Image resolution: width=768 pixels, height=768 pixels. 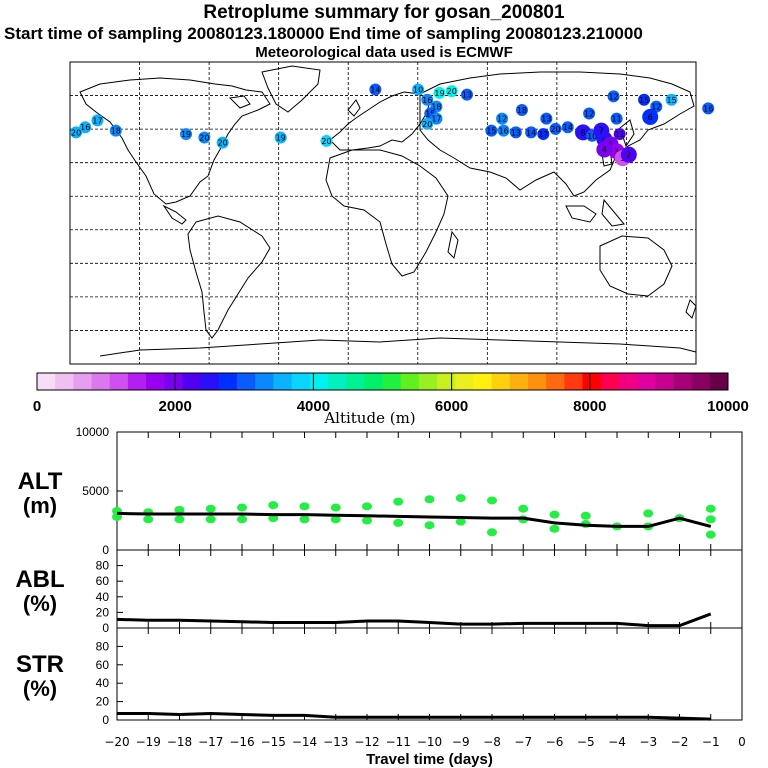 What do you see at coordinates (281, 138) in the screenshot?
I see `plume-marker-label: 19` at bounding box center [281, 138].